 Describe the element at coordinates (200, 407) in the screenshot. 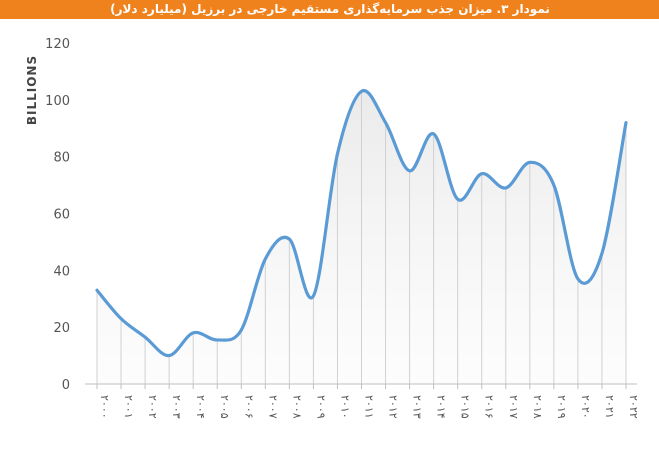

I see `x-tick-label: ۲۰۰۴` at that location.